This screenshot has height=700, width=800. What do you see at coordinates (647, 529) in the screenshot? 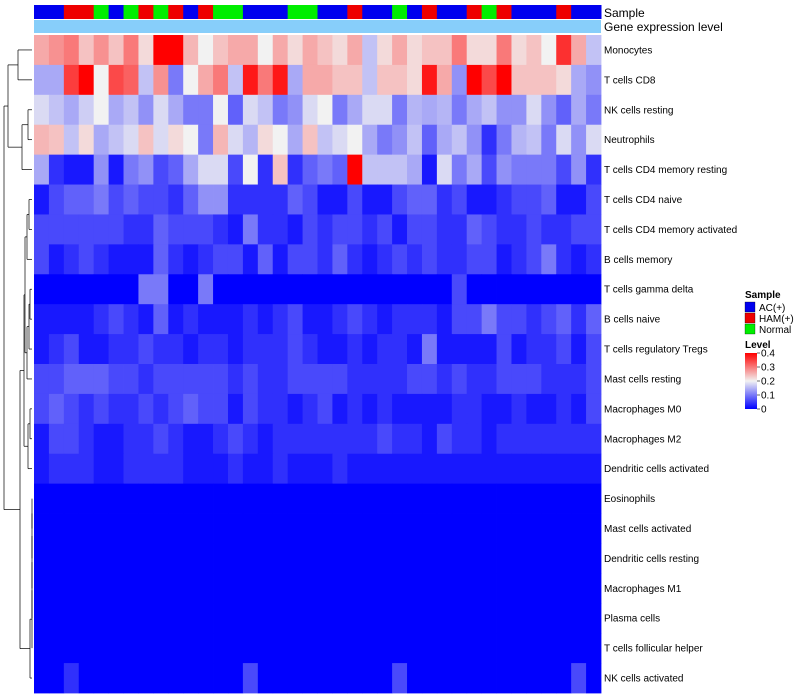
I see `row-label: Mast cells activated` at bounding box center [647, 529].